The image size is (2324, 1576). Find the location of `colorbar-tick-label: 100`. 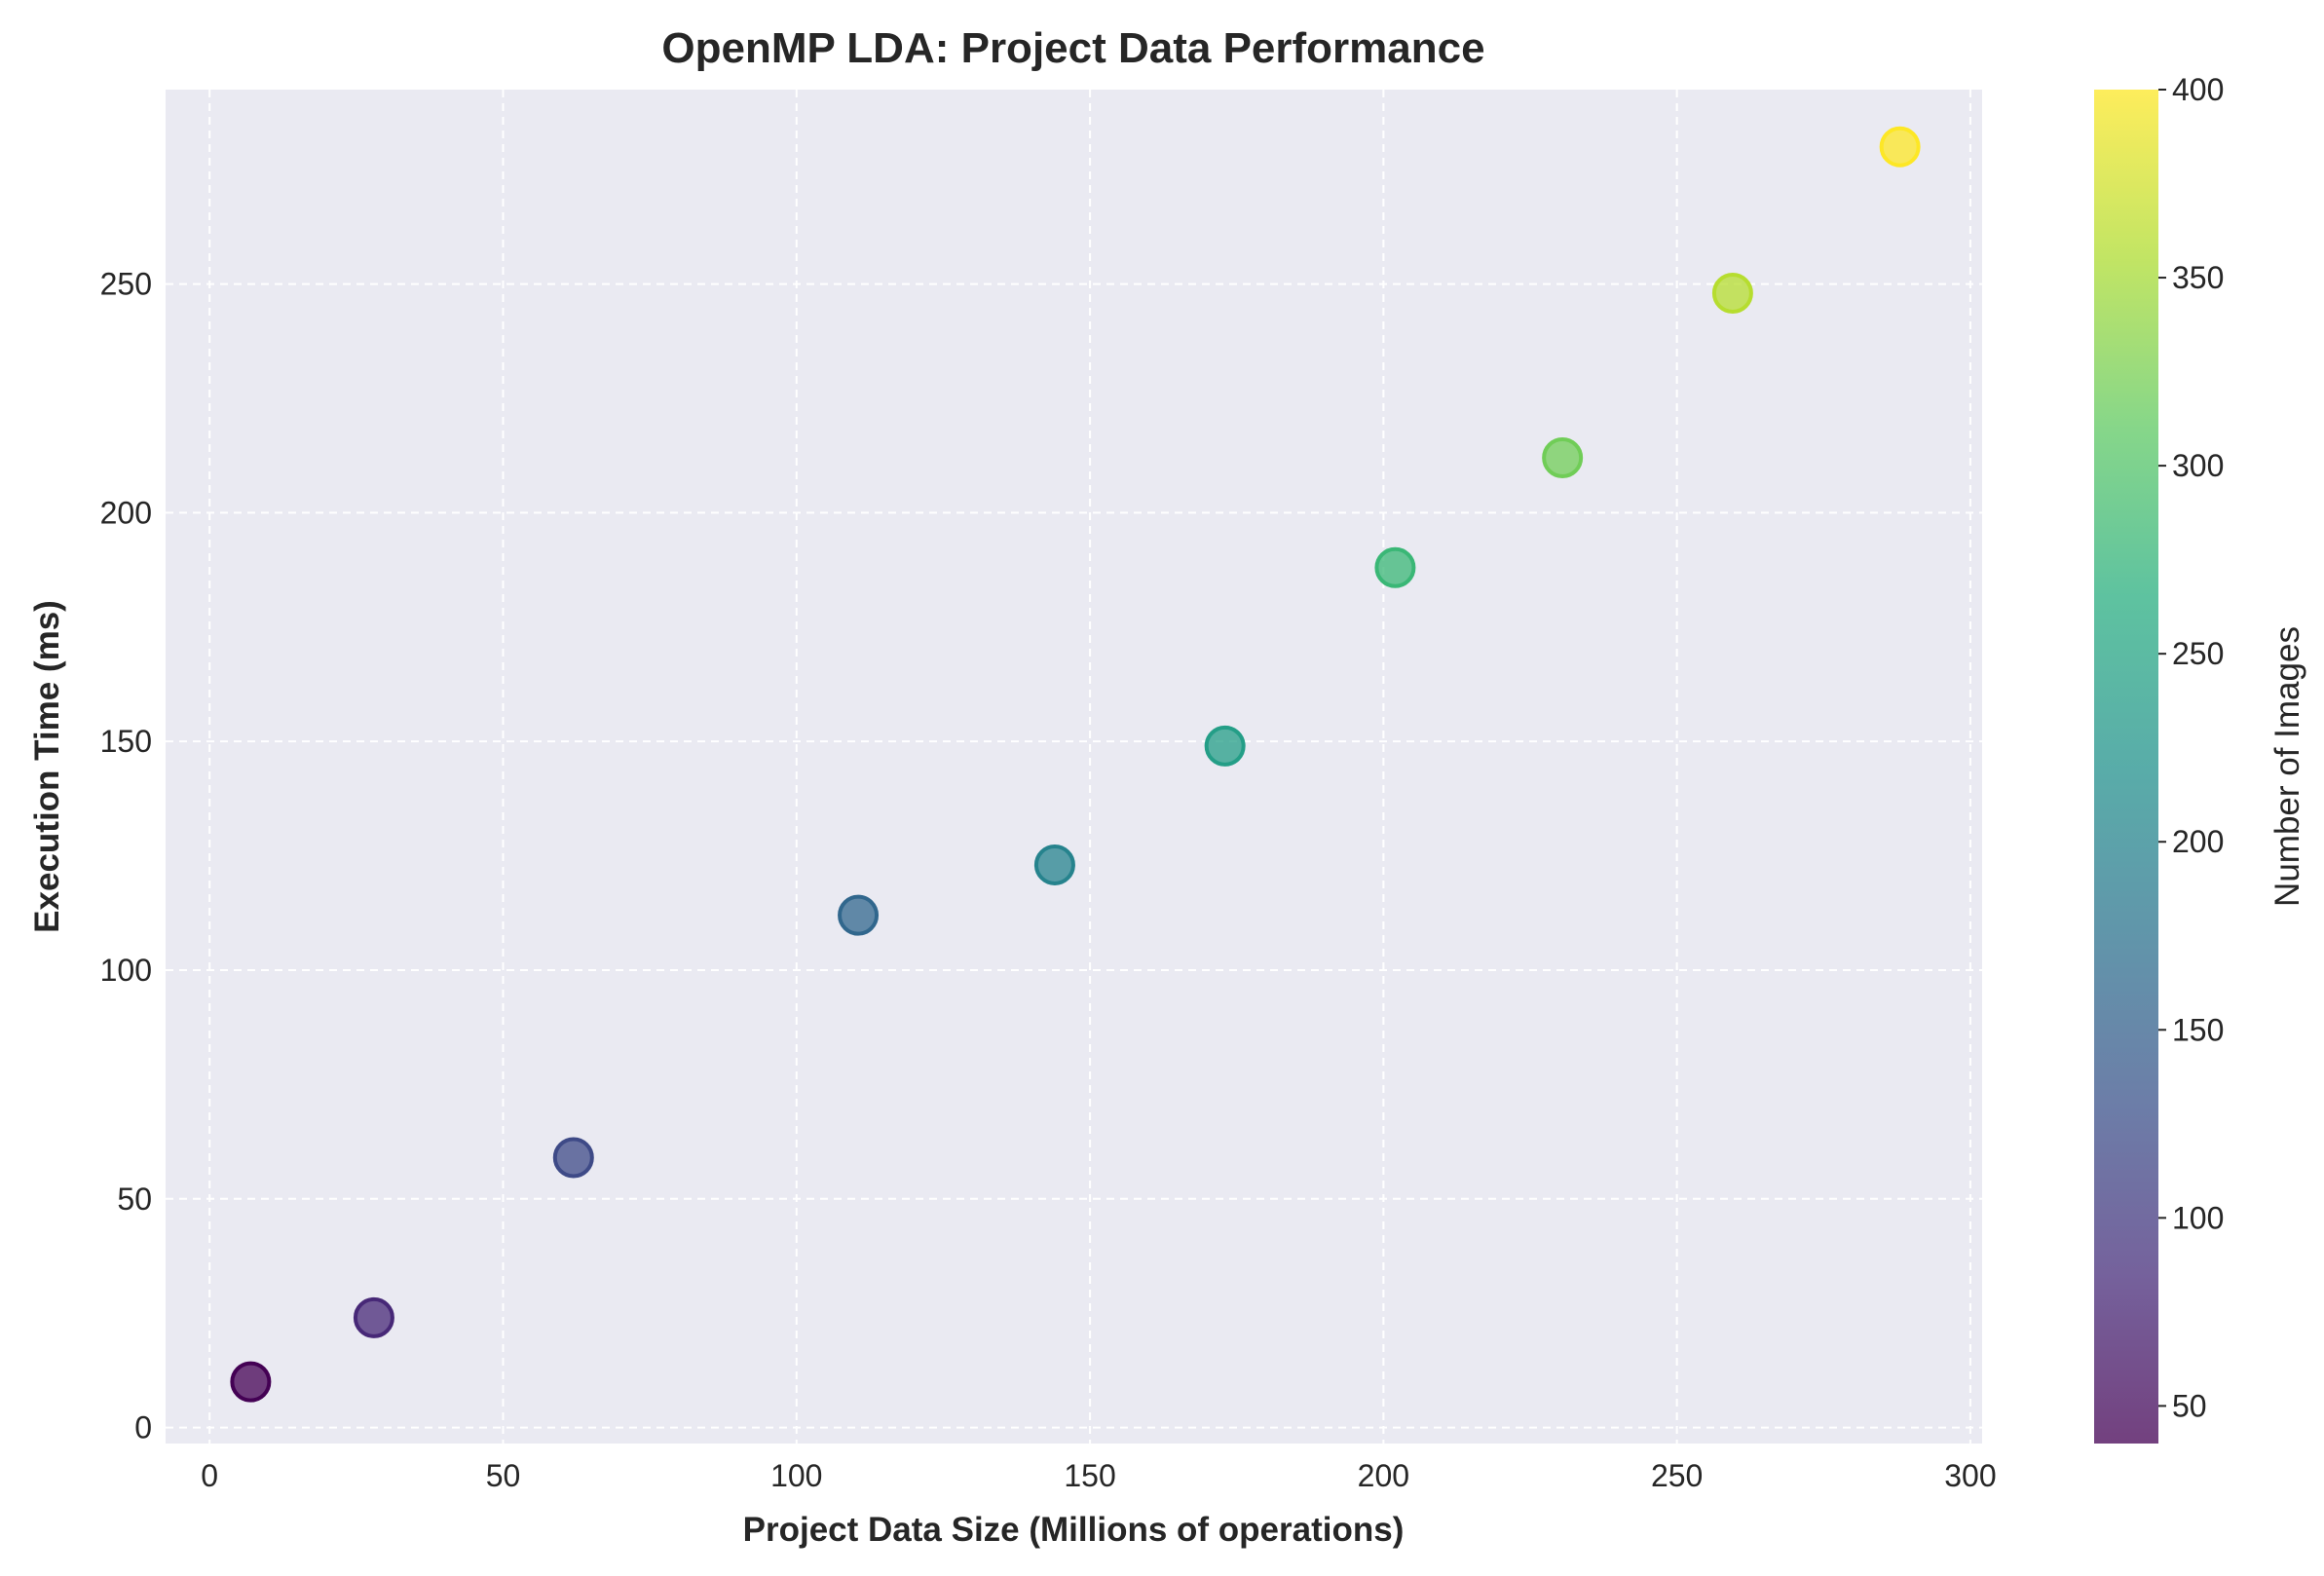

colorbar-tick-label: 100 is located at coordinates (2198, 1217).